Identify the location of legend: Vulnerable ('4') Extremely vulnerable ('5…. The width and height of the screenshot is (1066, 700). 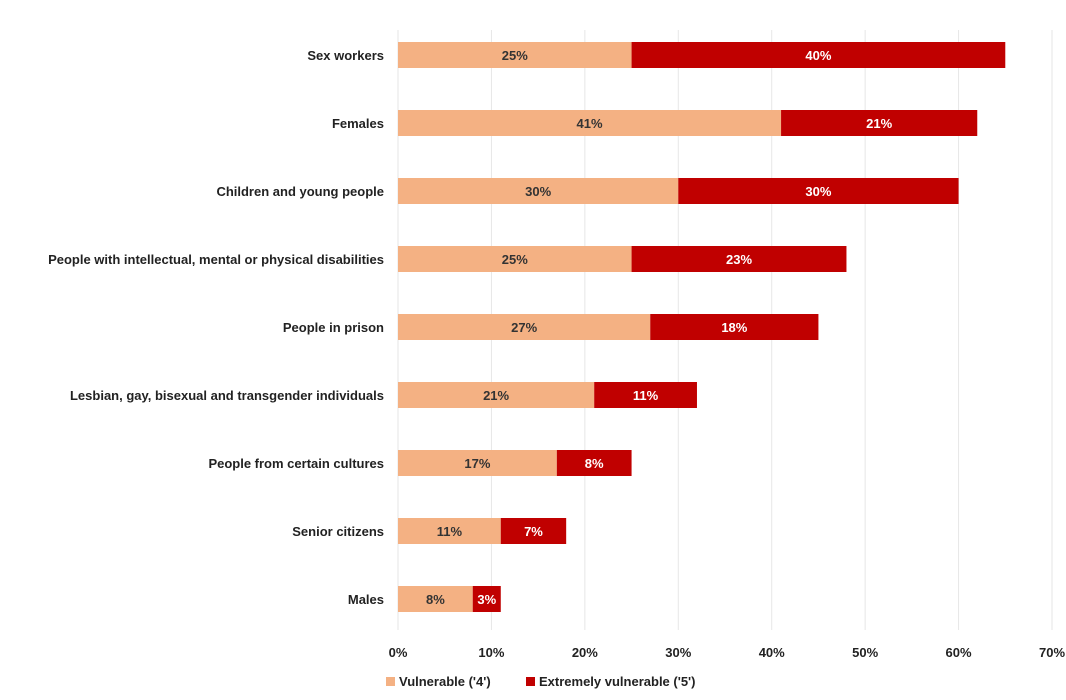
(540, 681).